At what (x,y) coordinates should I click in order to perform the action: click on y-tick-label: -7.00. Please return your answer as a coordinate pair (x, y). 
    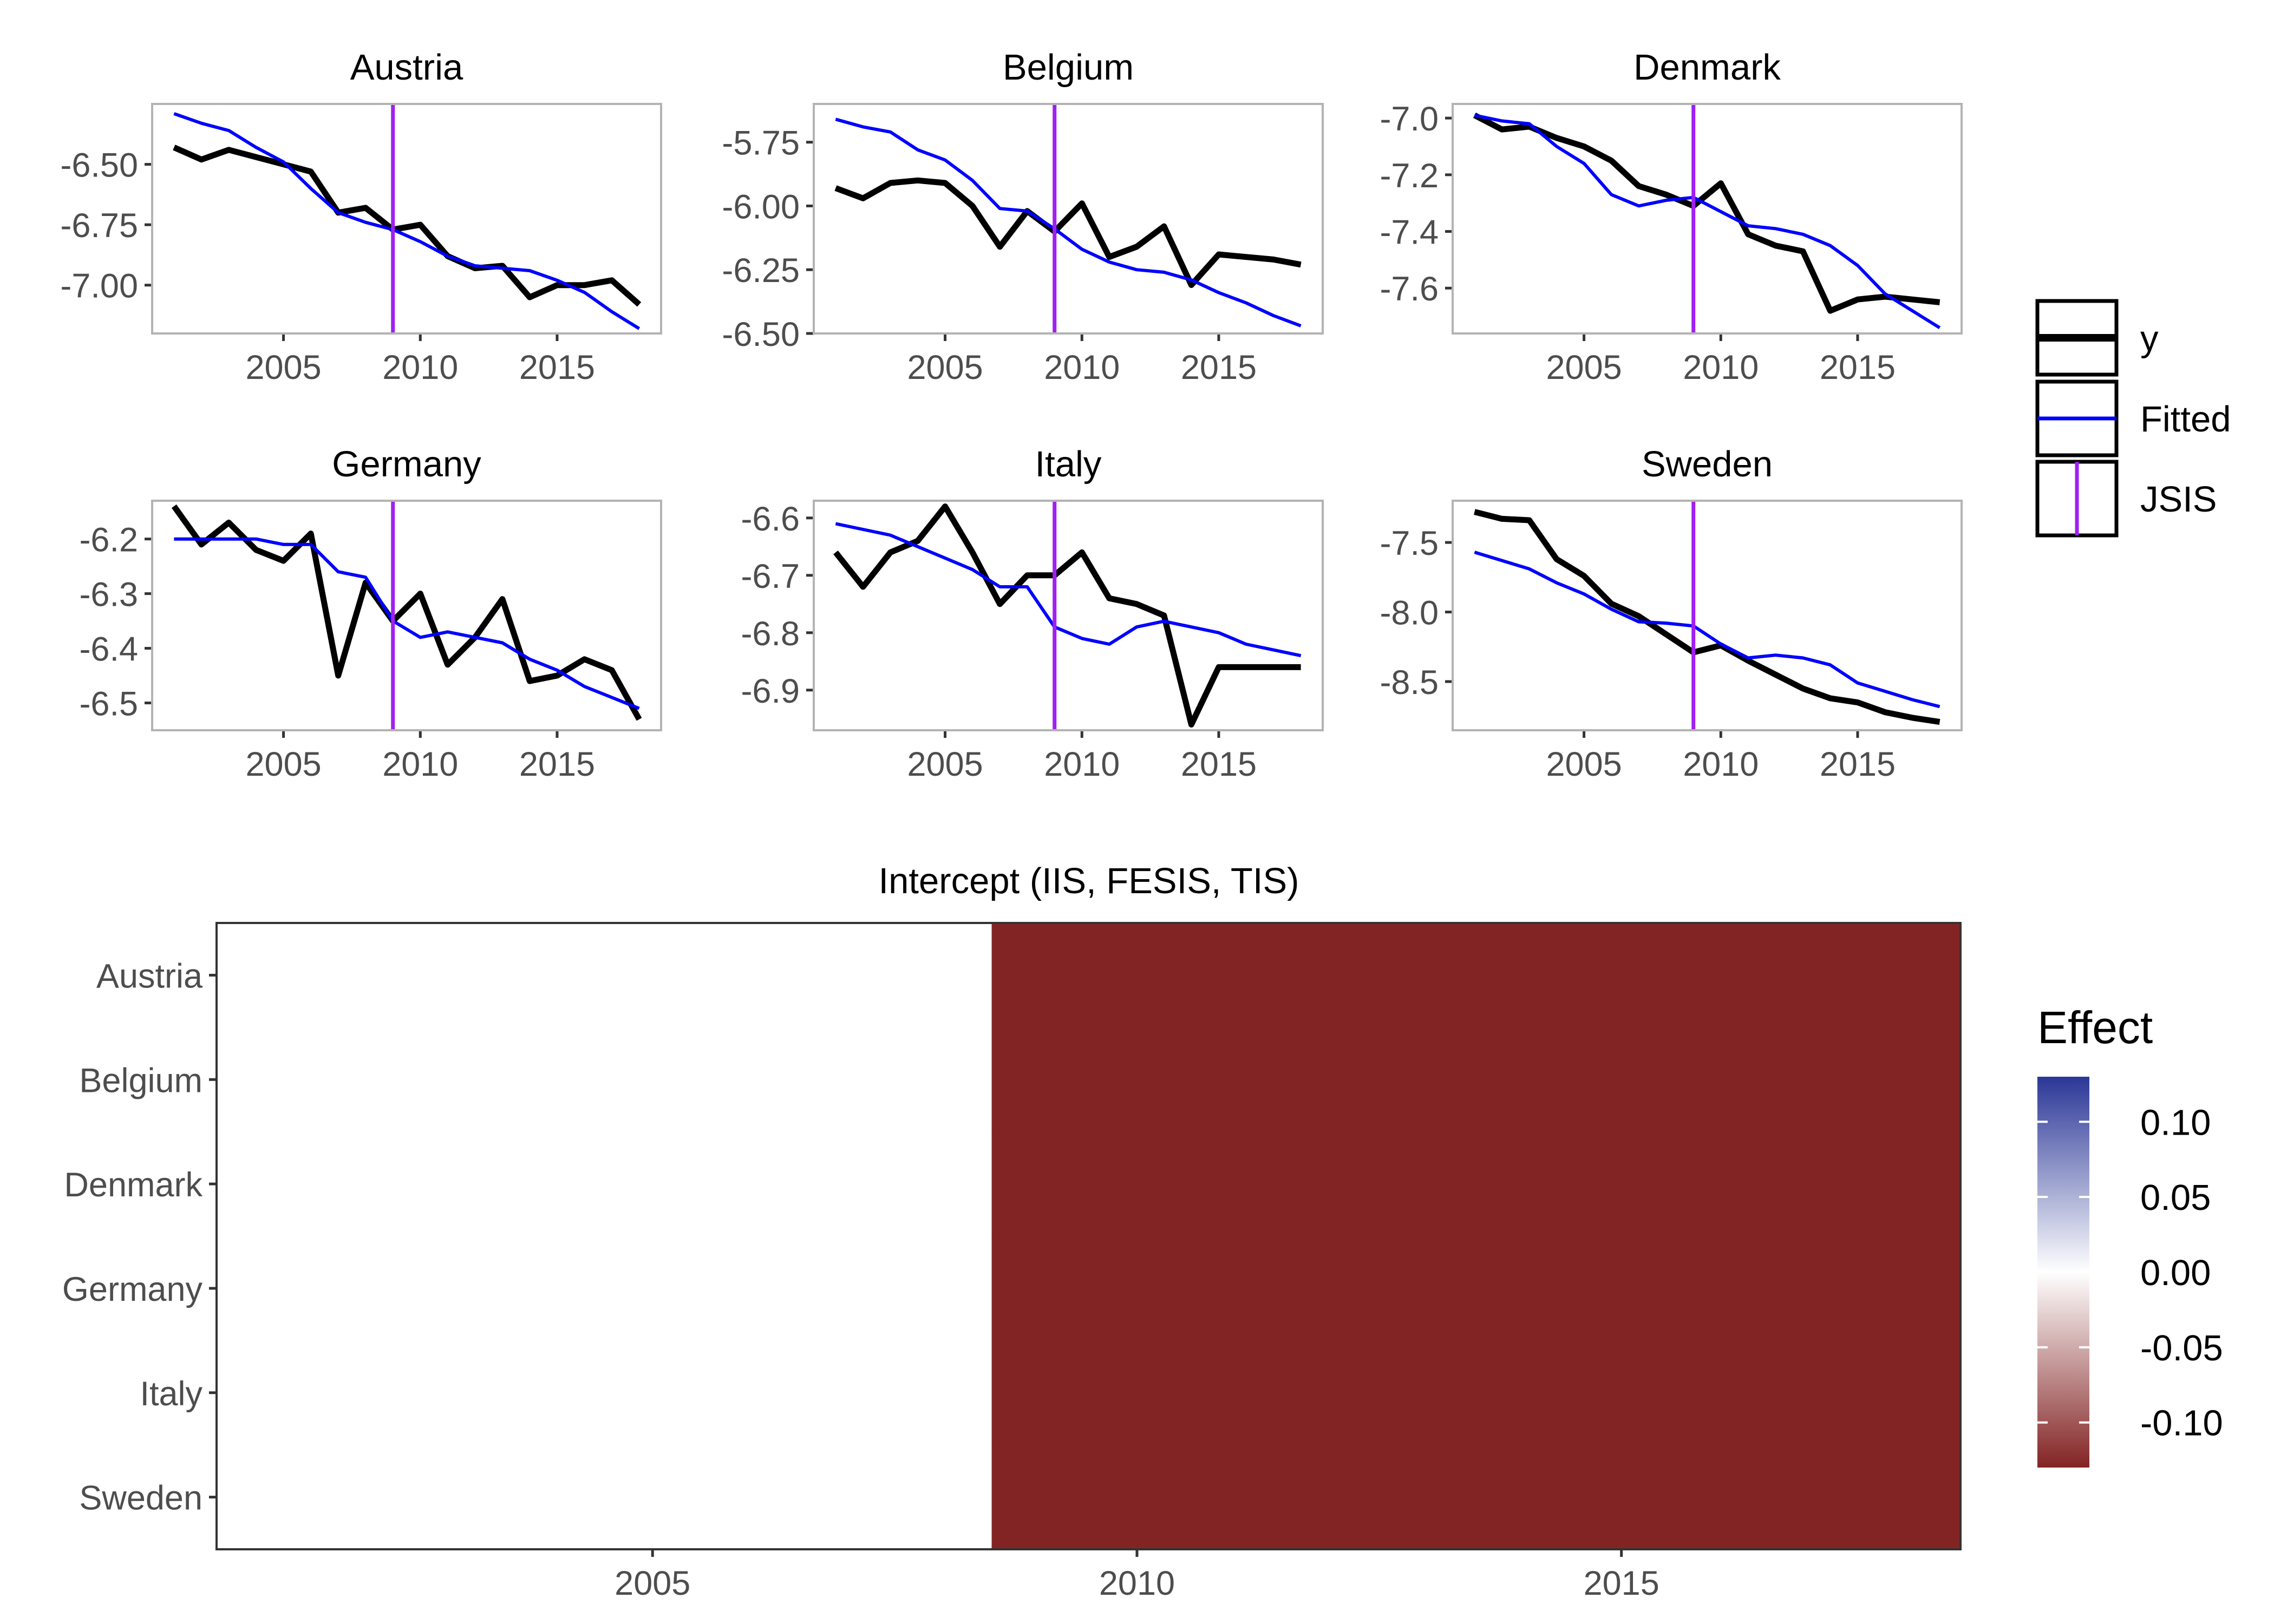
    Looking at the image, I should click on (99, 286).